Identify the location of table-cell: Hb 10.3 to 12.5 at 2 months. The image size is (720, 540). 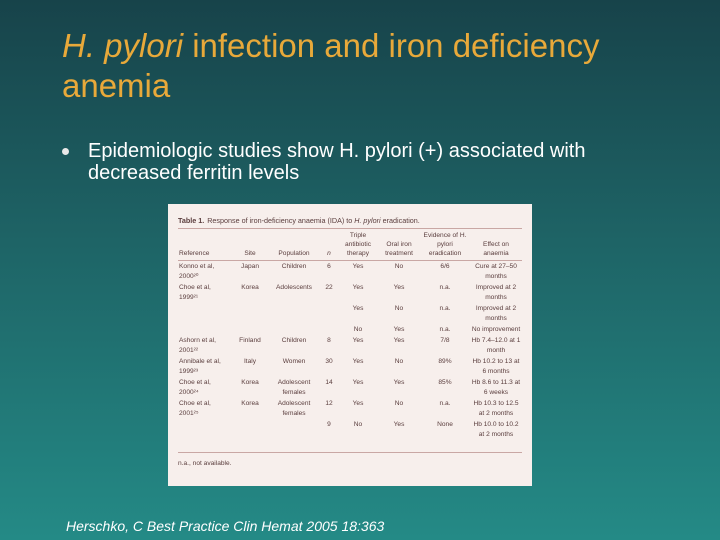
(496, 408).